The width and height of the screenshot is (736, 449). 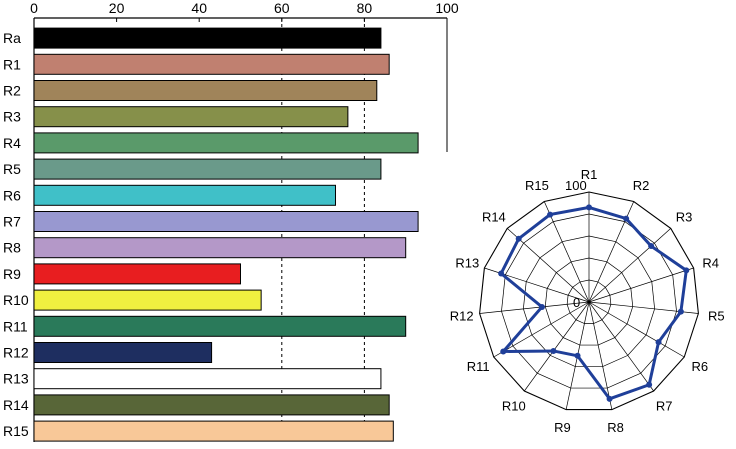 What do you see at coordinates (478, 366) in the screenshot?
I see `radar-axis-label: R11` at bounding box center [478, 366].